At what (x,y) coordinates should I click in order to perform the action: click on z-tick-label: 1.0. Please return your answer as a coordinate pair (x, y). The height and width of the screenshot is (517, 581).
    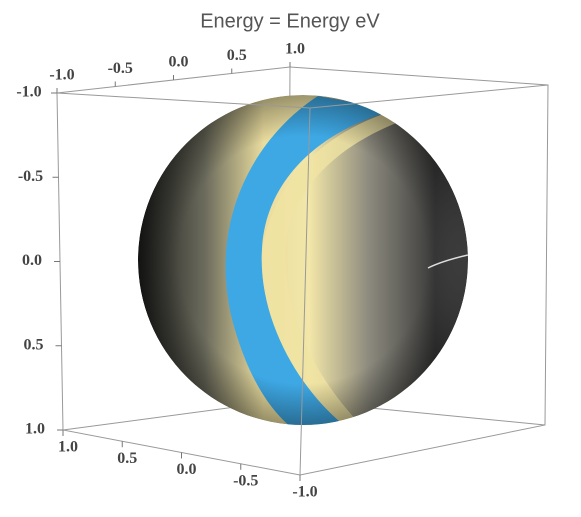
    Looking at the image, I should click on (68, 447).